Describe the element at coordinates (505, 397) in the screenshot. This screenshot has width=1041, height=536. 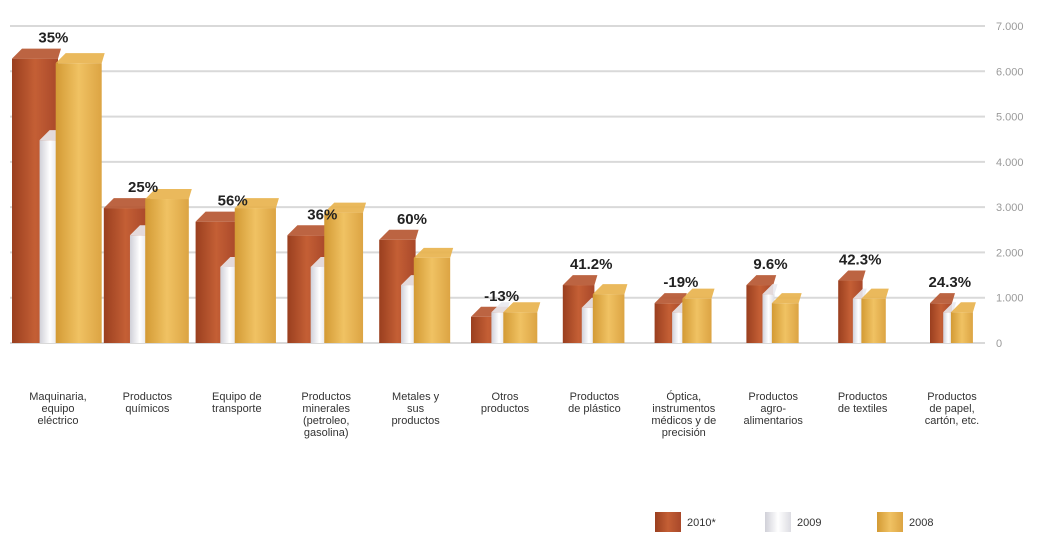
I see `category-label: Otros` at that location.